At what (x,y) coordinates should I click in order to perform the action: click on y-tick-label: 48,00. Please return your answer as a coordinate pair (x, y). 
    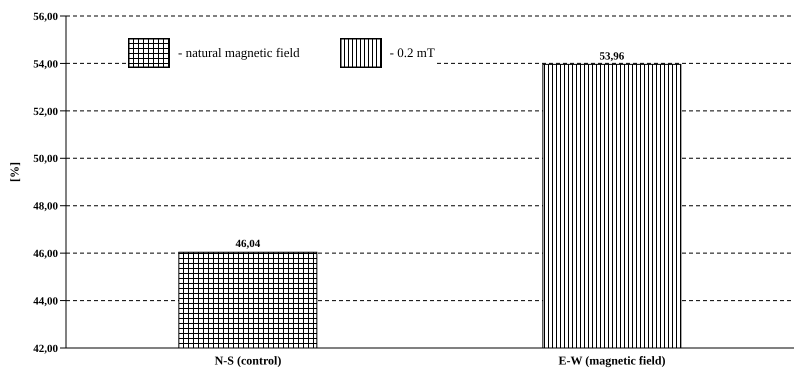
    Looking at the image, I should click on (45, 206).